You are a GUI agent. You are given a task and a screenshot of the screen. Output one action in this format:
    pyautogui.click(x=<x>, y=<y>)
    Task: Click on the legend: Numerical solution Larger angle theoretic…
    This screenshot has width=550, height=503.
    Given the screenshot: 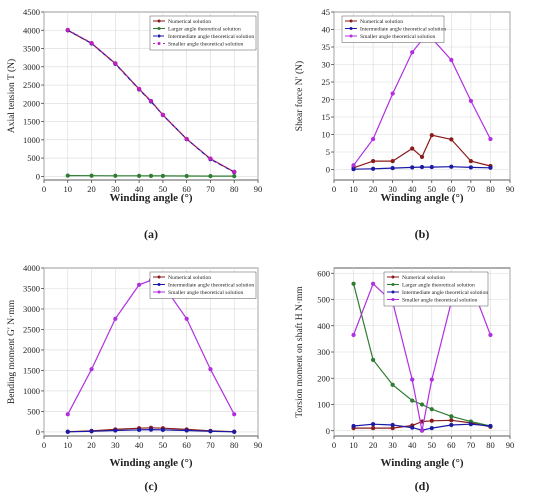 What is the action you would take?
    pyautogui.click(x=436, y=289)
    